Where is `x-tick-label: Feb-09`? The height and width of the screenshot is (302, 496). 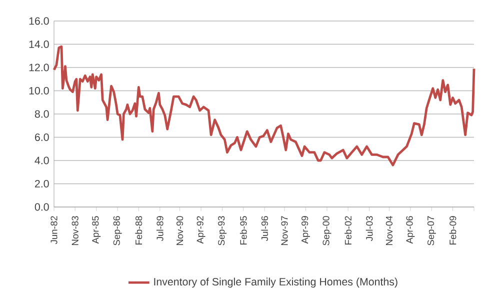 x-tick-label: Feb-09 is located at coordinates (452, 230).